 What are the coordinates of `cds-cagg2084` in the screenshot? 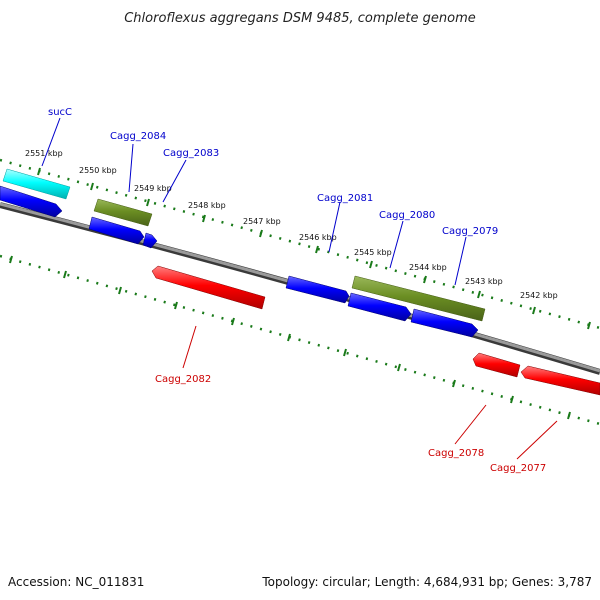 It's located at (116, 230).